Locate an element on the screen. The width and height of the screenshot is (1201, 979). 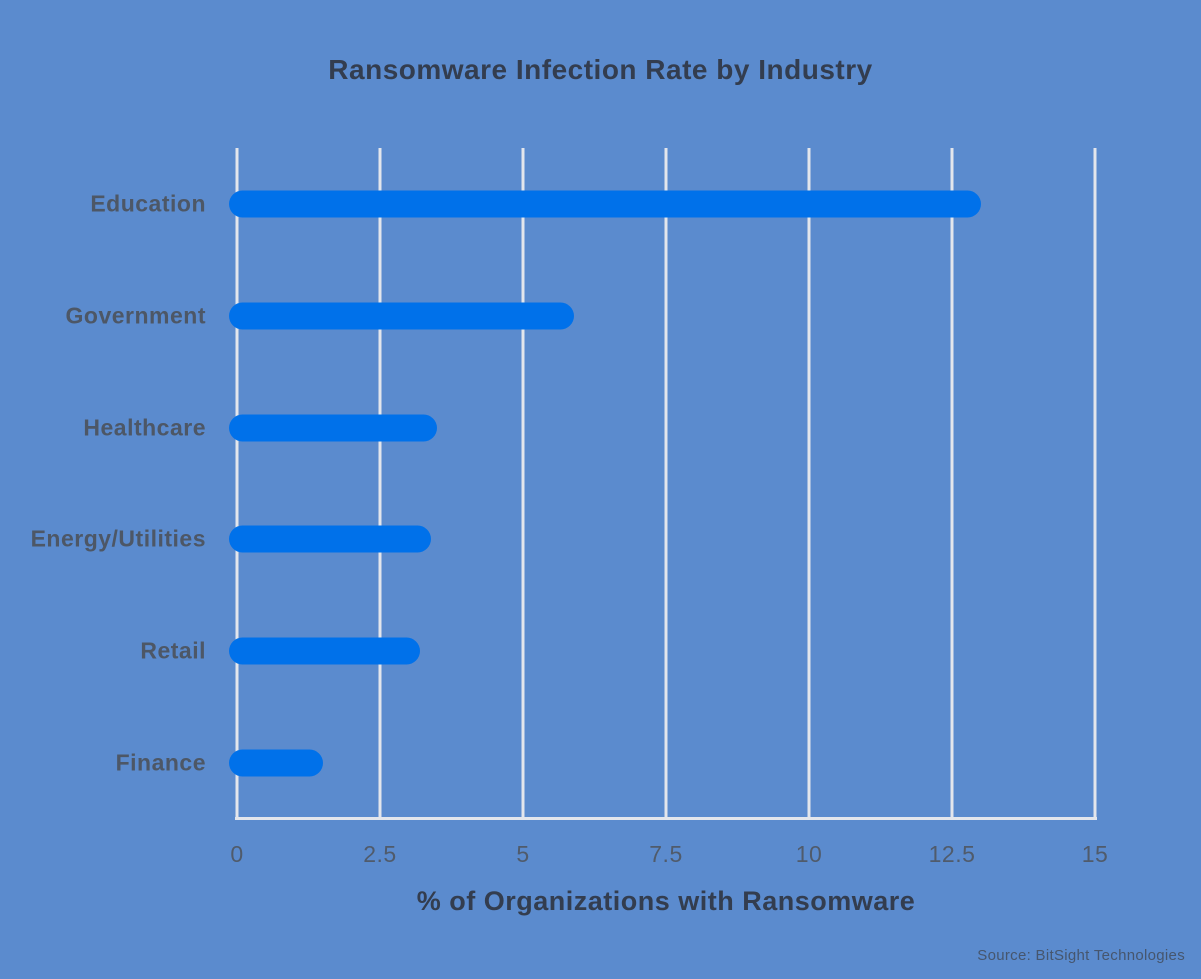
x-tick-label: 0 is located at coordinates (237, 854).